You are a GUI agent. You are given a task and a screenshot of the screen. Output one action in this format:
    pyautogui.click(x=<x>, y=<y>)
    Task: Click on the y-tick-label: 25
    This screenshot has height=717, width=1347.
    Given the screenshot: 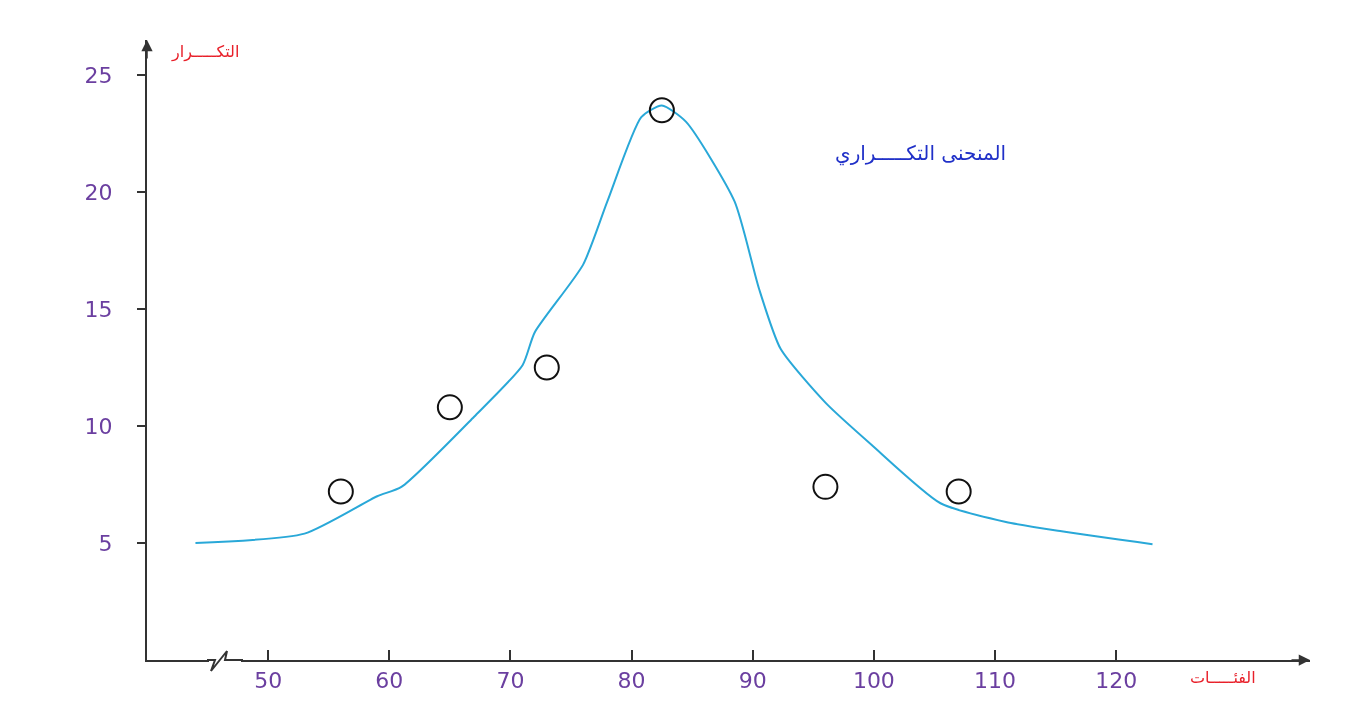 What is the action you would take?
    pyautogui.click(x=98, y=75)
    